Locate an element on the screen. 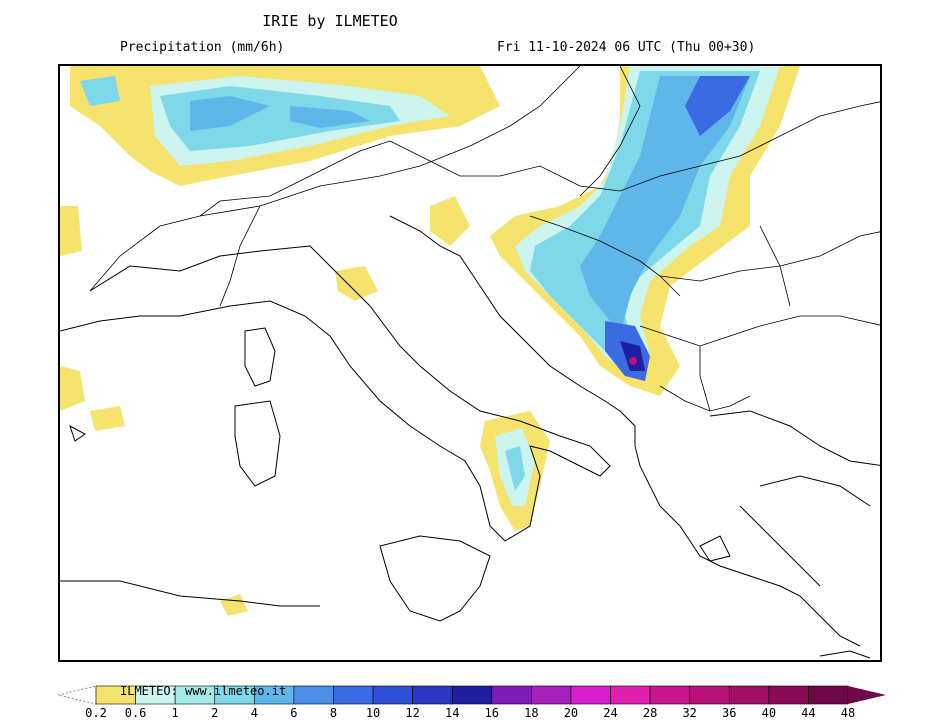 The image size is (940, 726). valid-time-label: Fri 11-10-2024 06 UTC (Thu 00+30) is located at coordinates (626, 47).